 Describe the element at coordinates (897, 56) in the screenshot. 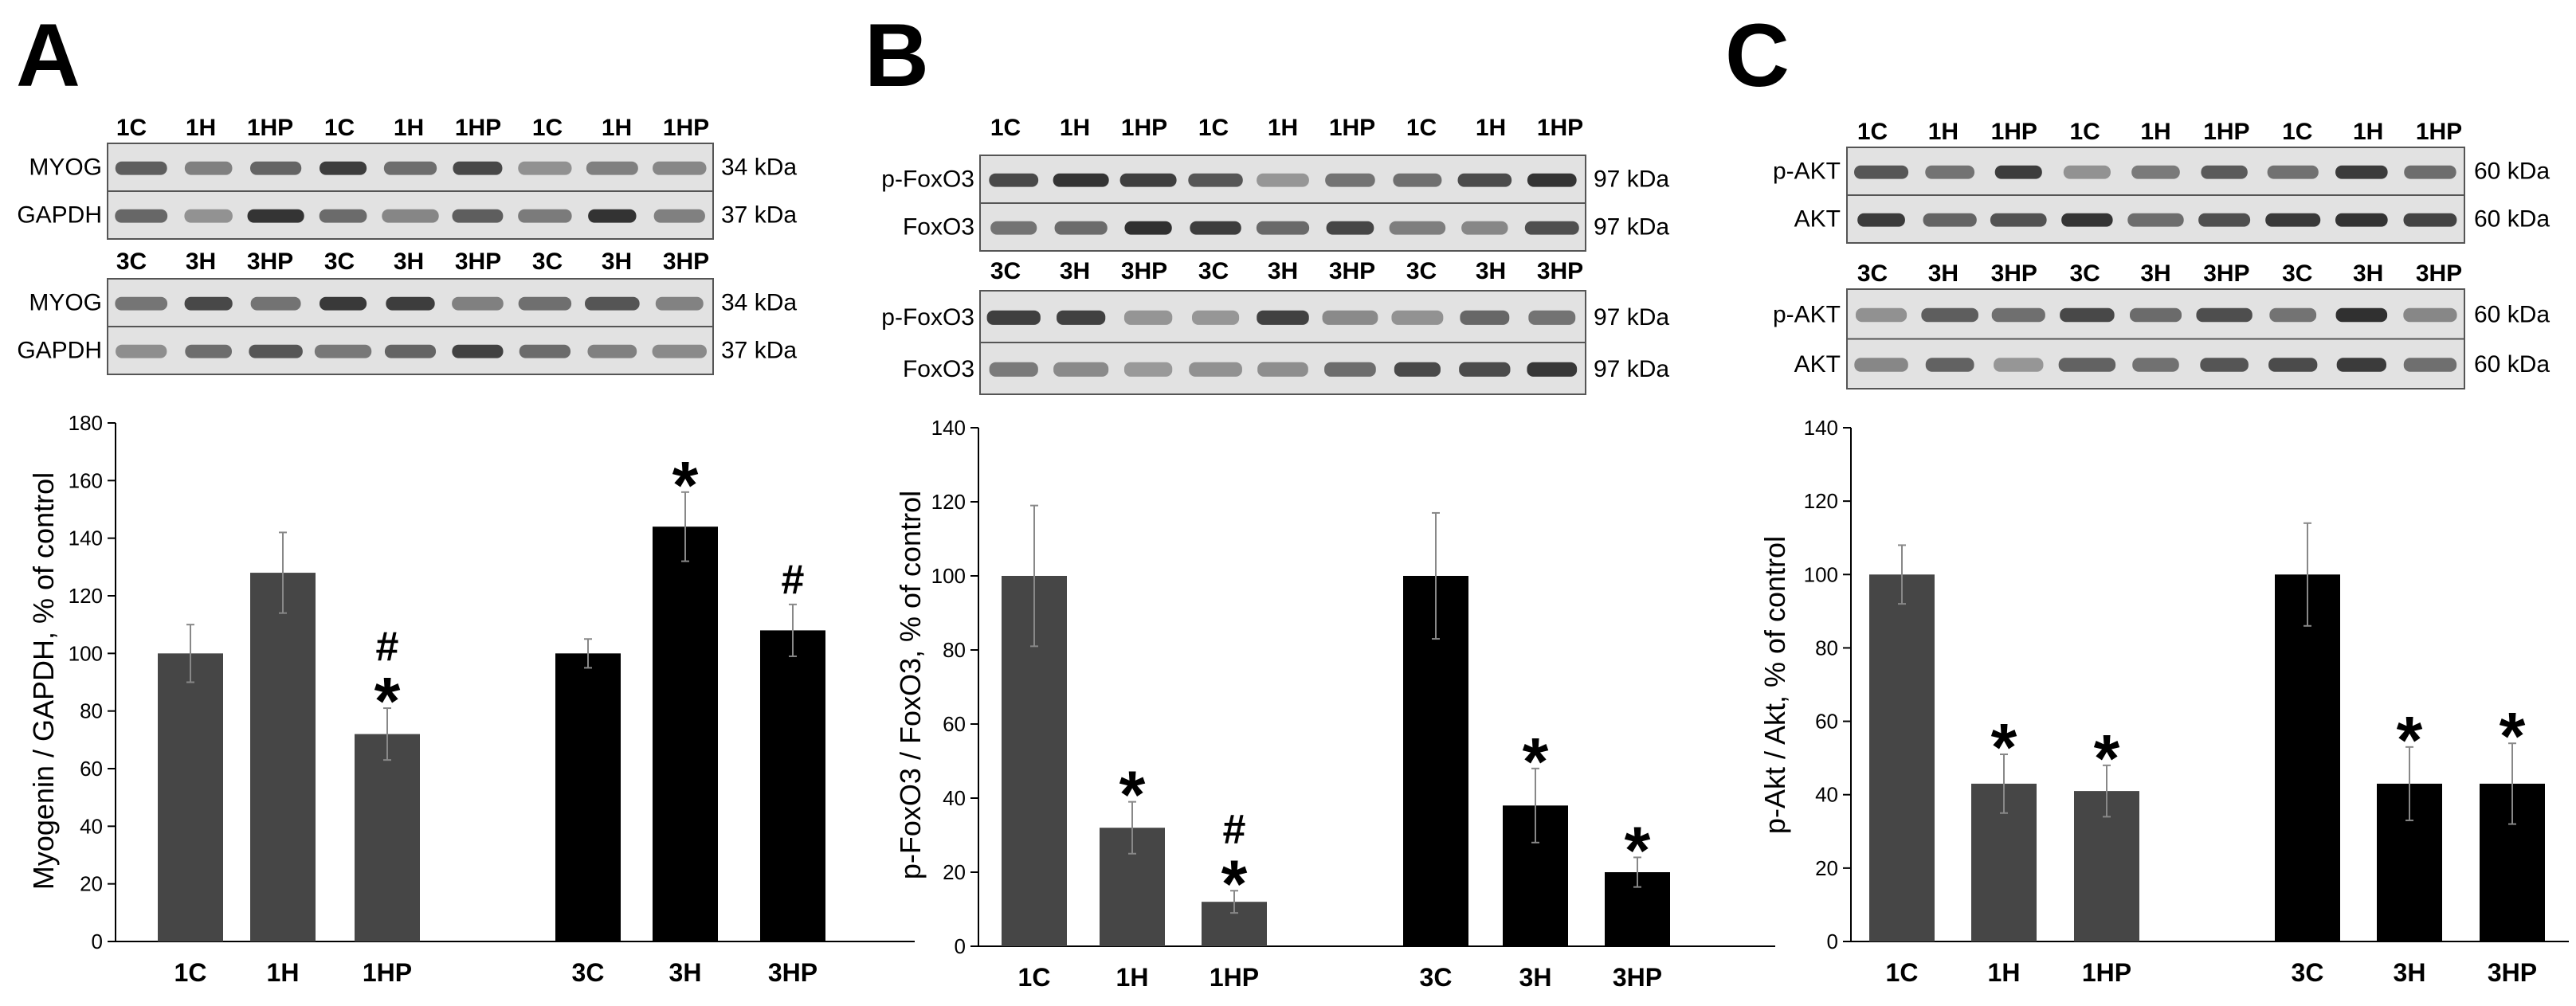

I see `panel-letter: B` at that location.